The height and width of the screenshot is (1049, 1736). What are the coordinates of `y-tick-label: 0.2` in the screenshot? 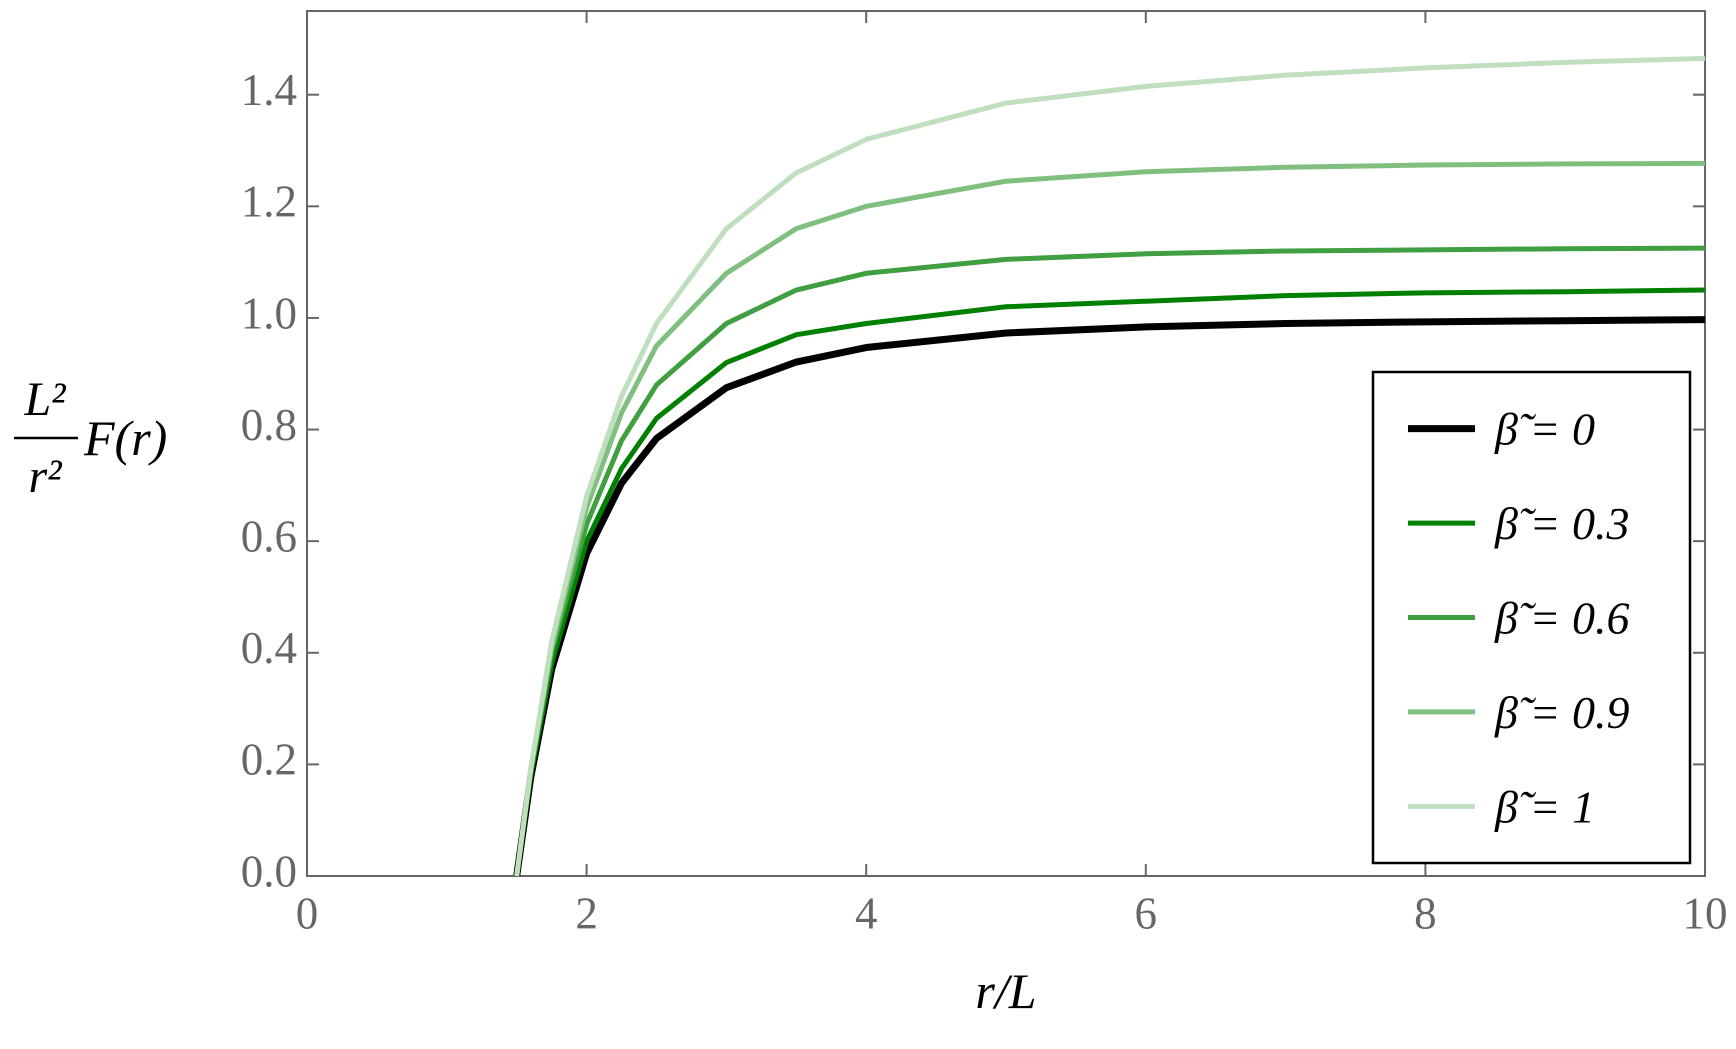 It's located at (269, 760).